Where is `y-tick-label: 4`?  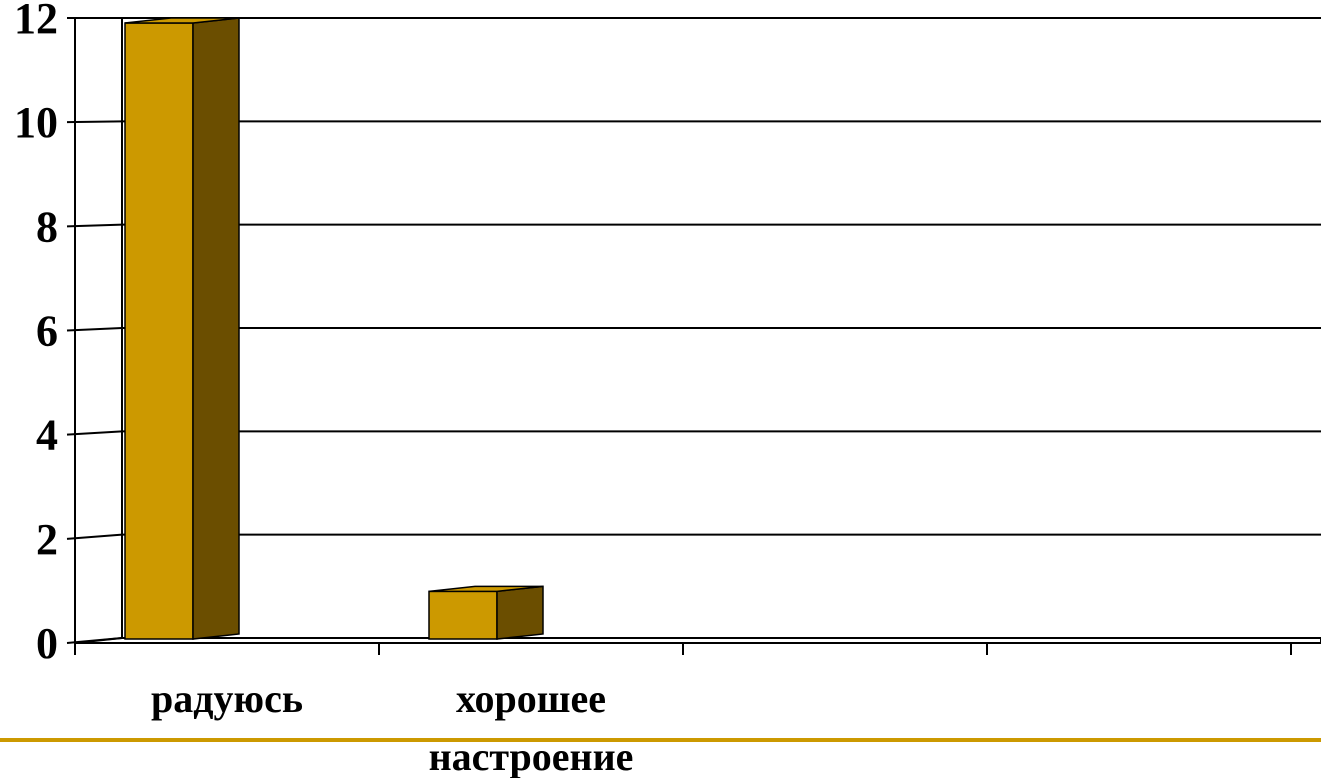 y-tick-label: 4 is located at coordinates (47, 435).